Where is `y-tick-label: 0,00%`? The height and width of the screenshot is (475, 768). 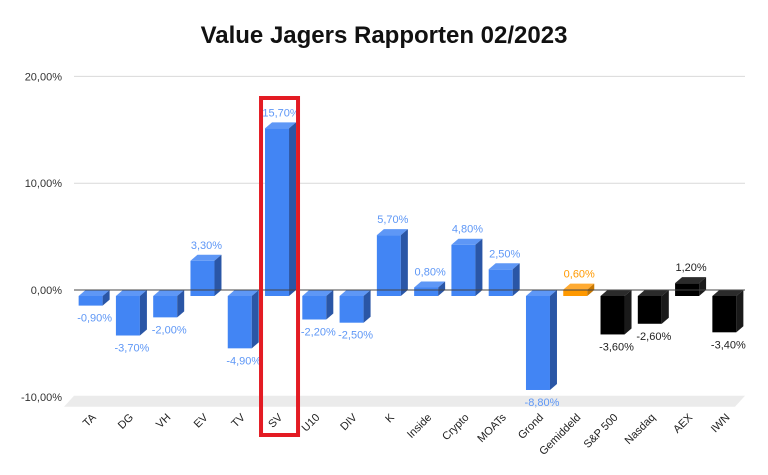 y-tick-label: 0,00% is located at coordinates (46, 291).